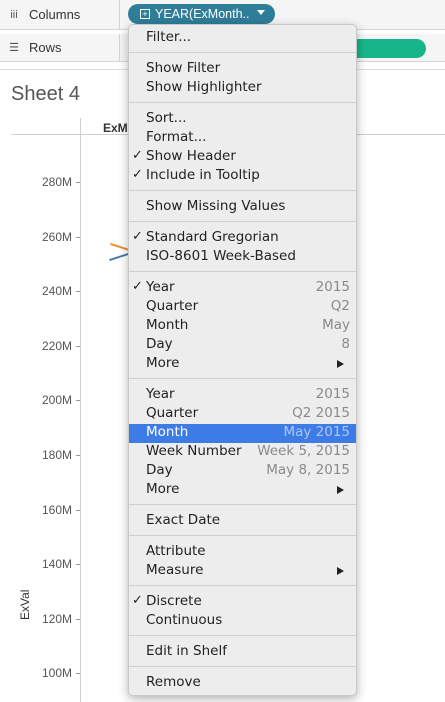  What do you see at coordinates (242, 571) in the screenshot?
I see `menu-item-measure: Measure` at bounding box center [242, 571].